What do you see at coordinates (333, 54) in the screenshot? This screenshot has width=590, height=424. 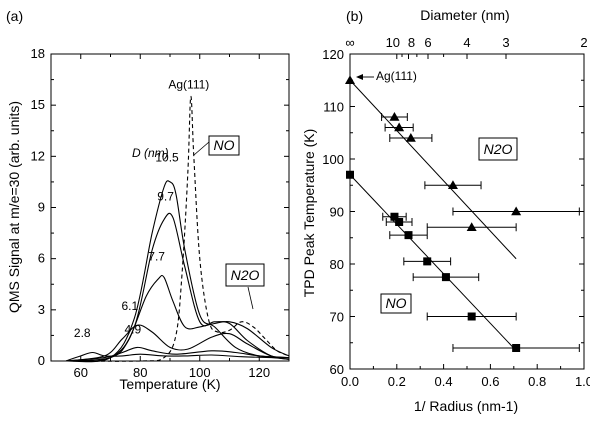 I see `panel-b-y-tick-label: 120` at bounding box center [333, 54].